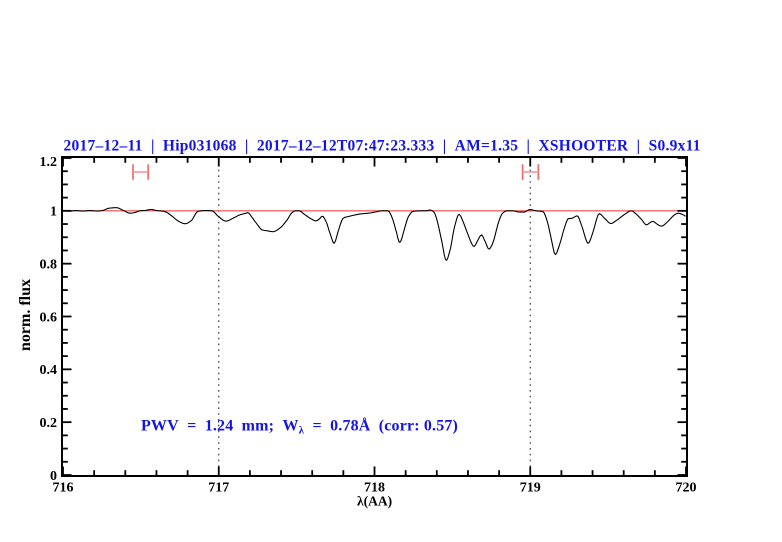  I want to click on svg-text: 1.2, so click(49, 162).